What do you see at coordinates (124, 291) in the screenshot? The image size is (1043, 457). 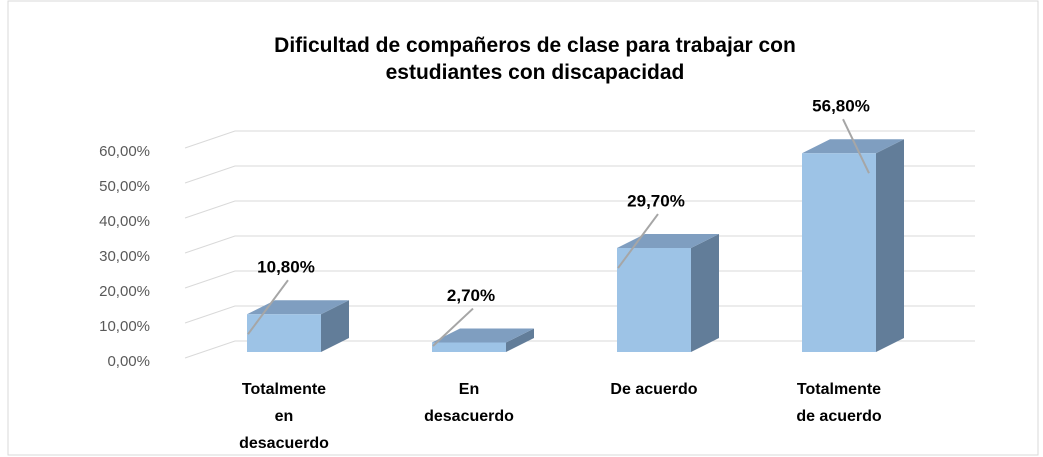 I see `y-tick-label: 20,00%` at bounding box center [124, 291].